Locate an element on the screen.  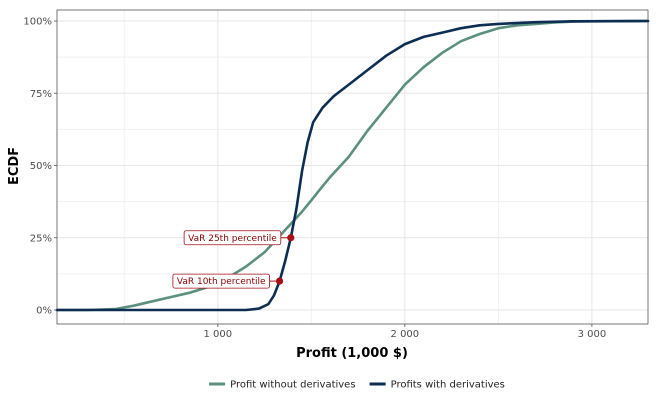
annotation-2: VaR 10th percentile is located at coordinates (228, 281).